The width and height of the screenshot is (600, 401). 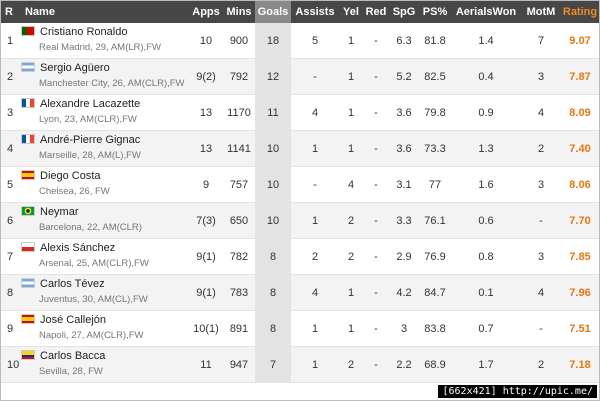 I want to click on stat: 18, so click(x=273, y=41).